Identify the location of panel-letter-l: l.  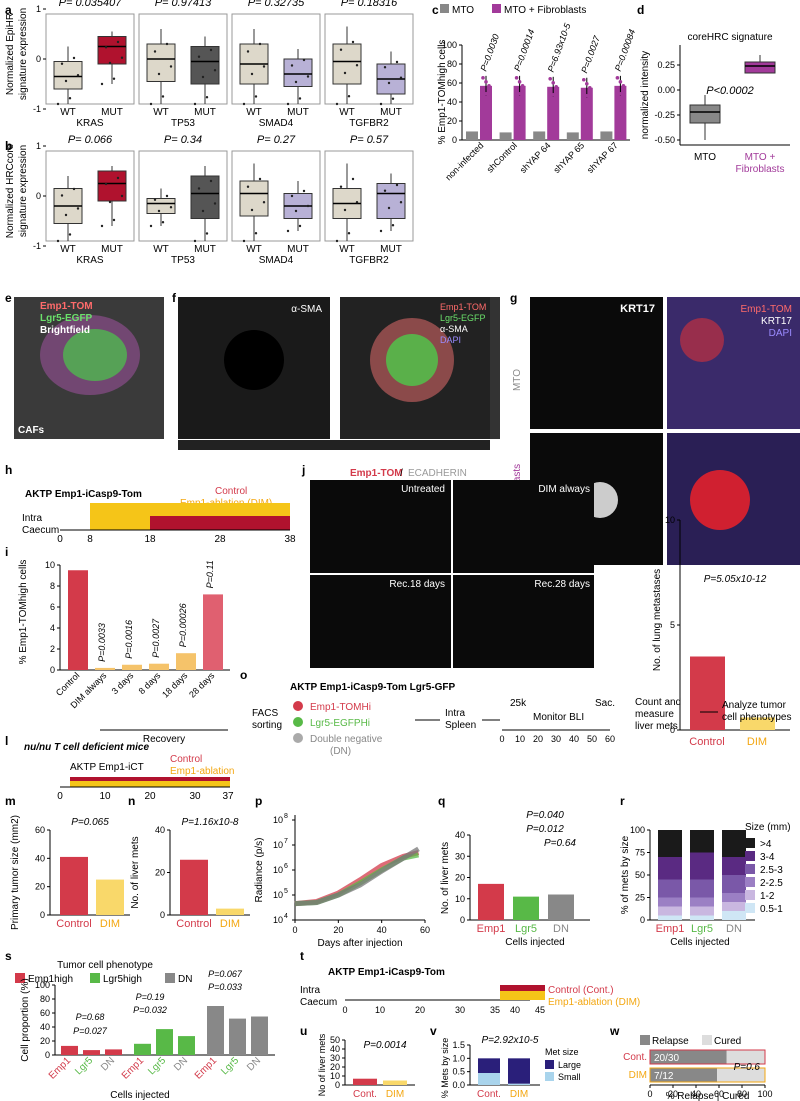
(6, 741).